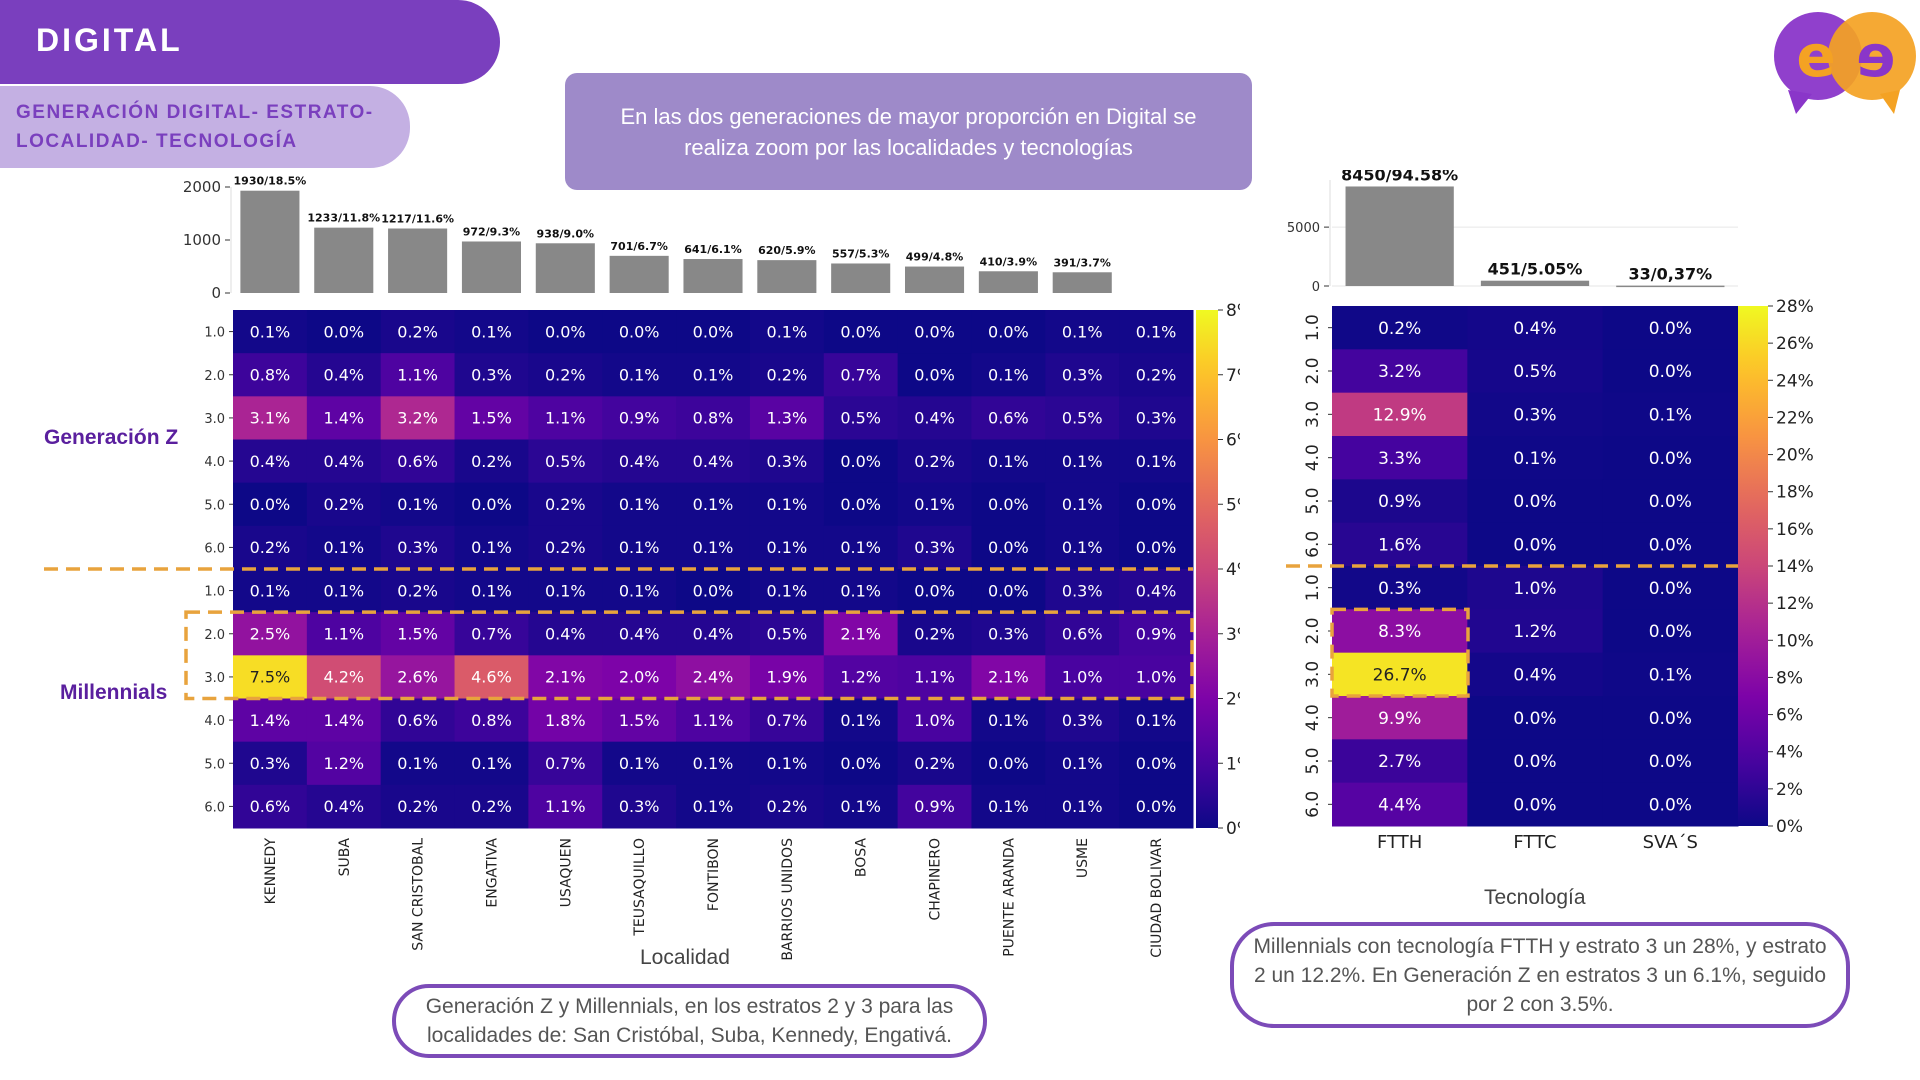  I want to click on cell-label: 0.8%, so click(270, 375).